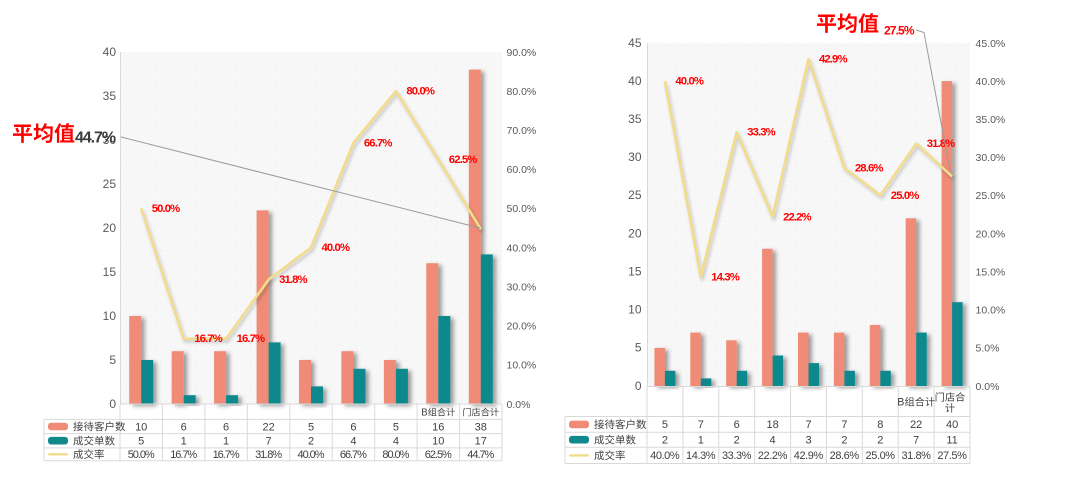  What do you see at coordinates (481, 427) in the screenshot?
I see `svg-text: 38` at bounding box center [481, 427].